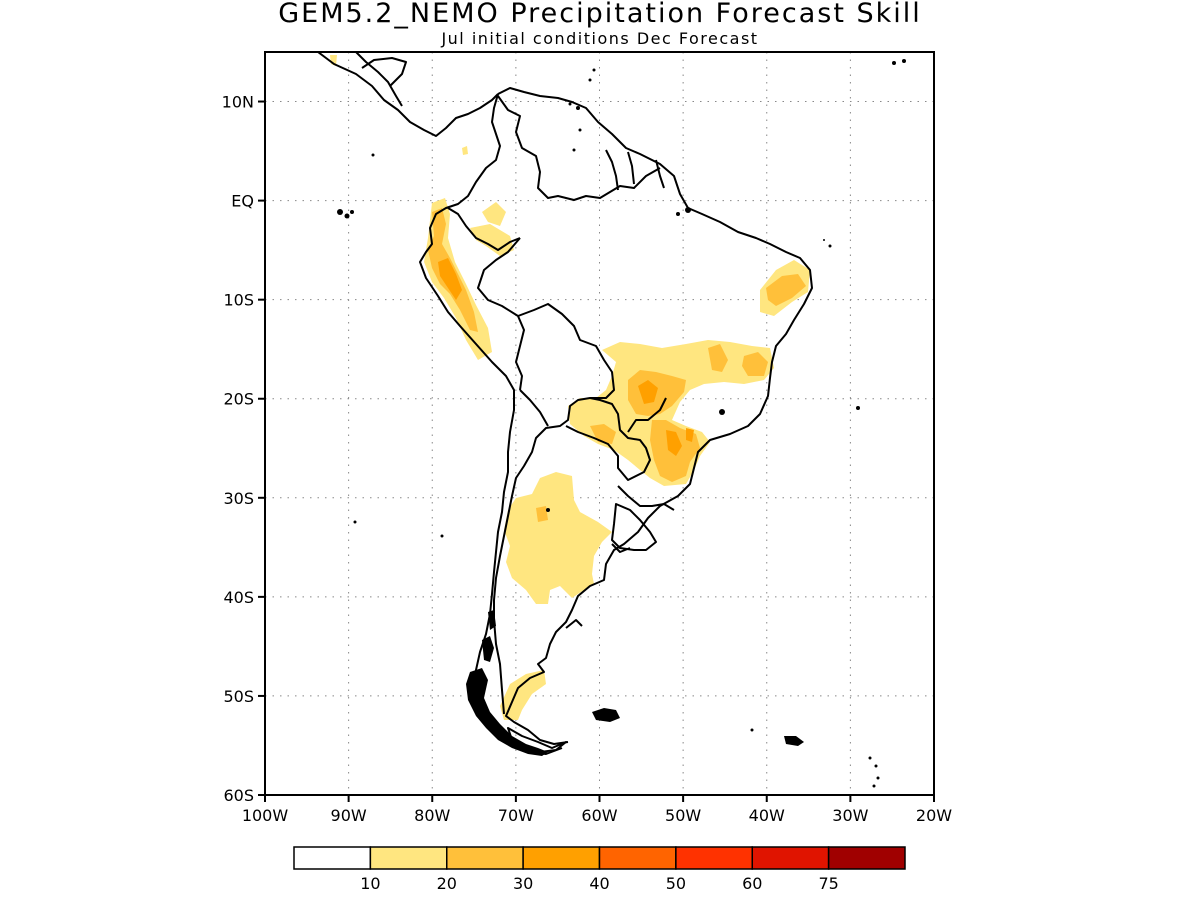  I want to click on x-tick-label: 50W, so click(683, 815).